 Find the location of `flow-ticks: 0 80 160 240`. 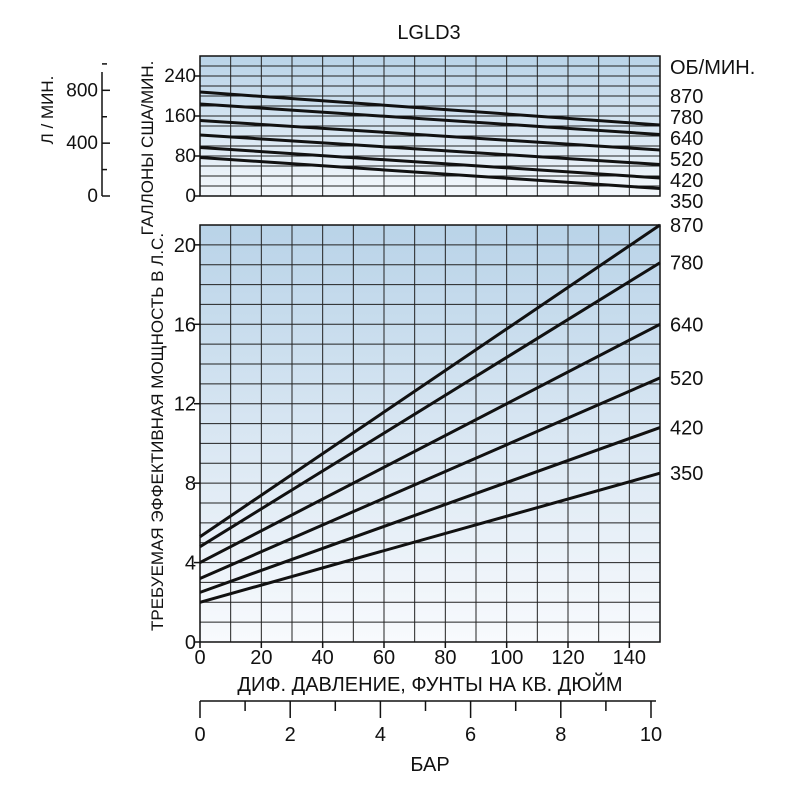

flow-ticks: 0 80 160 240 is located at coordinates (182, 136).